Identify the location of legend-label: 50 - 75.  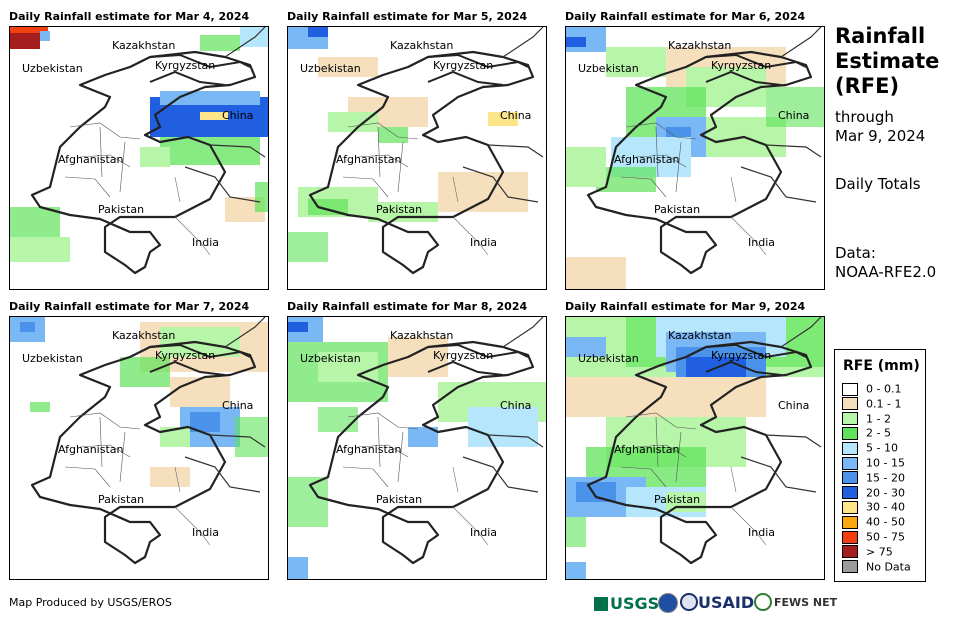
(885, 537).